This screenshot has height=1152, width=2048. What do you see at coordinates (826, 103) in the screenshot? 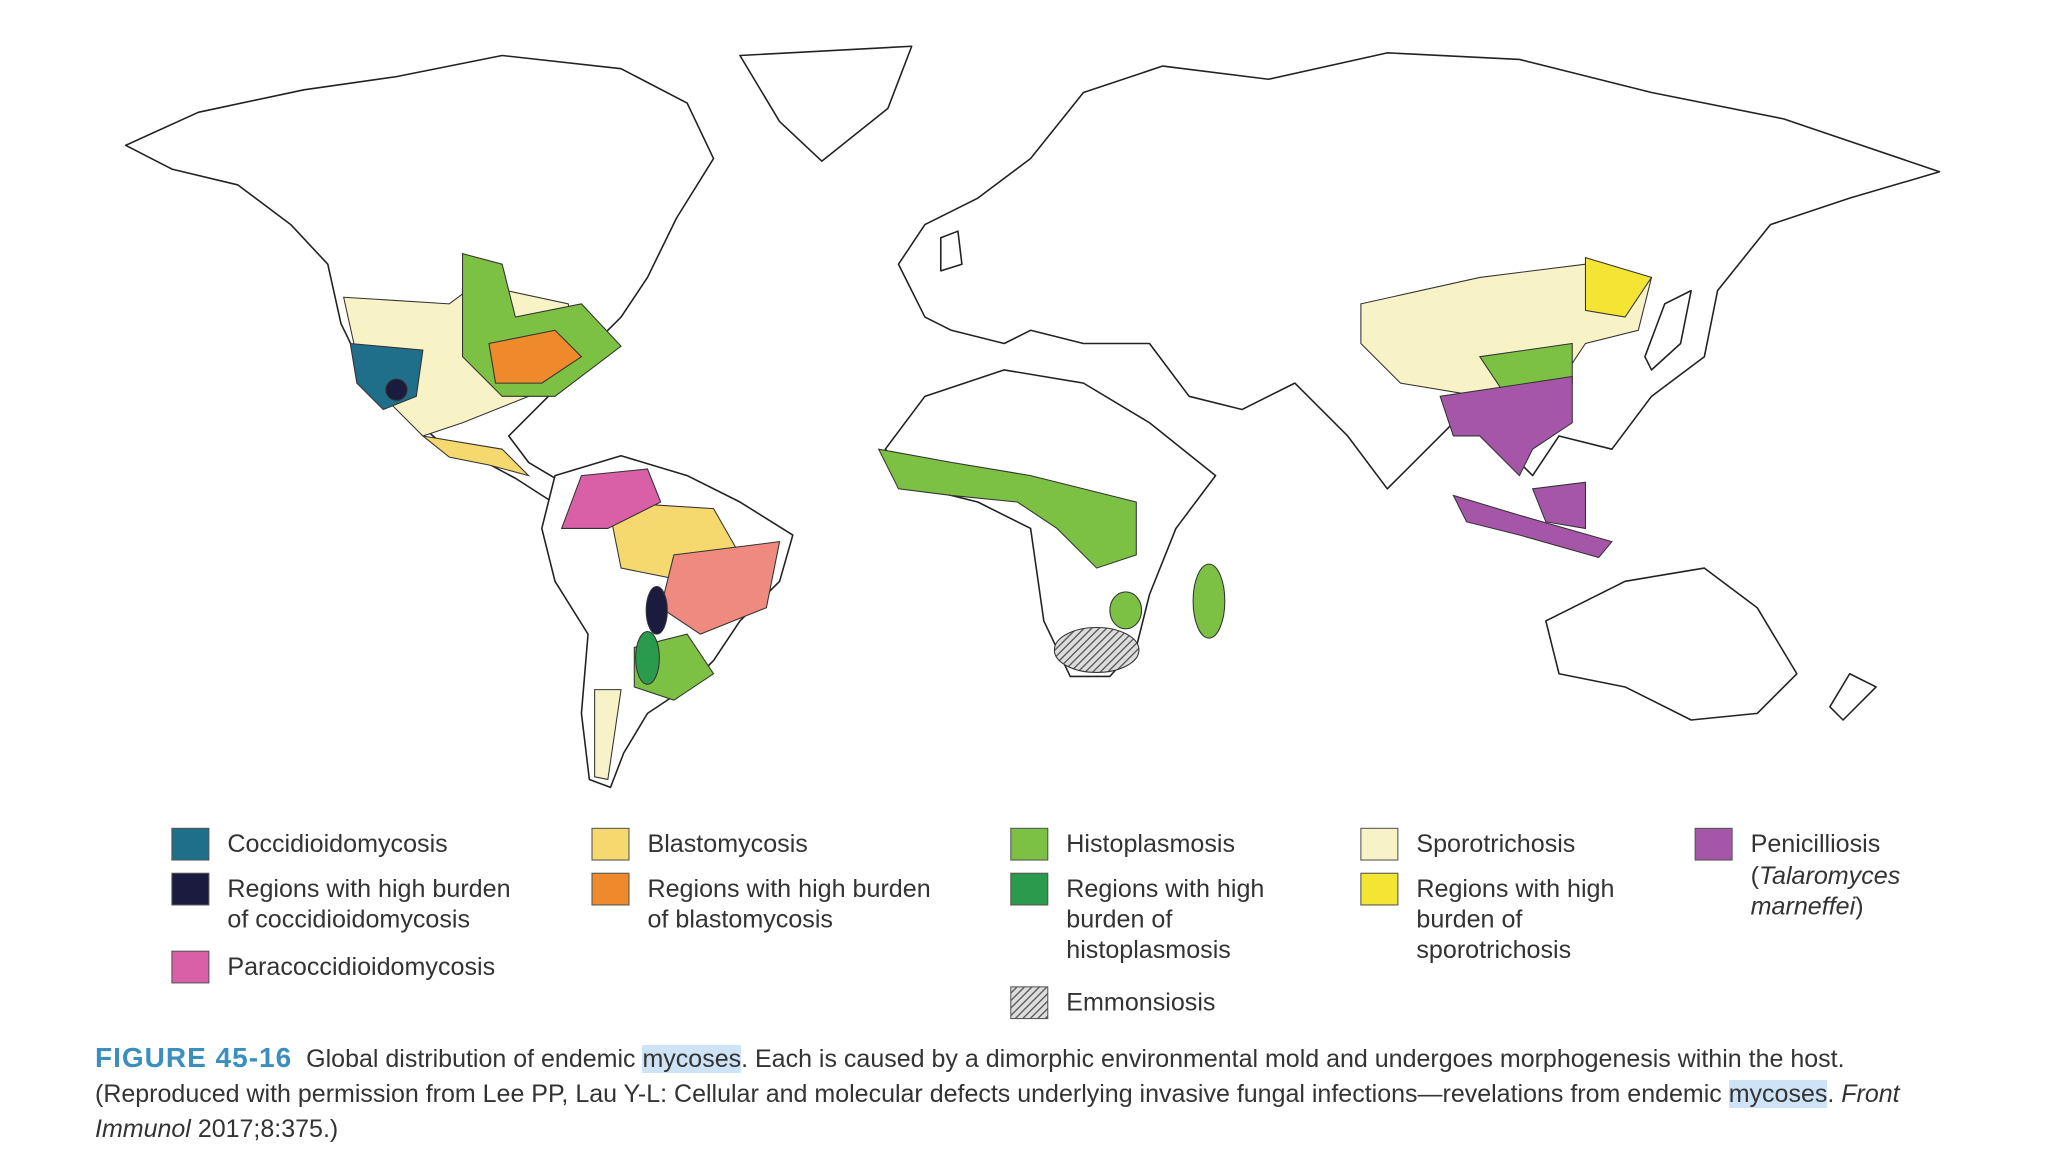
I see `greenland` at bounding box center [826, 103].